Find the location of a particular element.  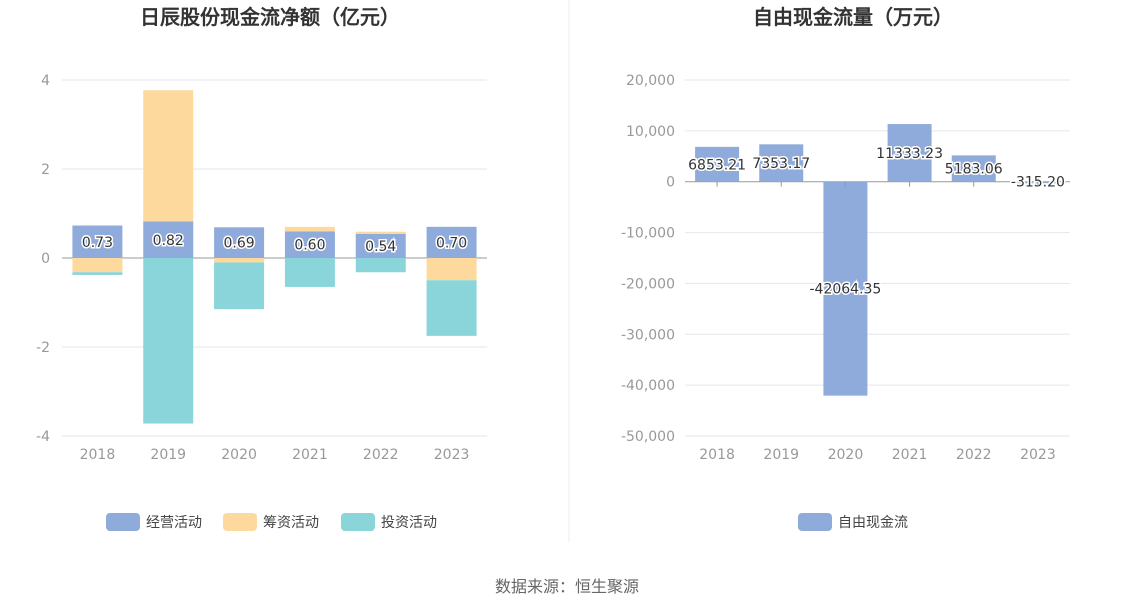

bar-operating-2023 is located at coordinates (451, 242).